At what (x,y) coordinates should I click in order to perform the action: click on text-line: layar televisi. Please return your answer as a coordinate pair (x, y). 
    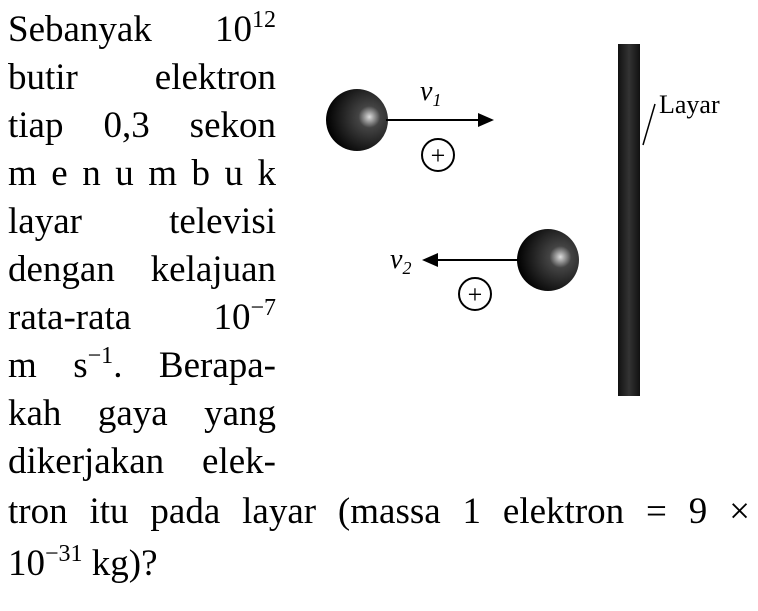
    Looking at the image, I should click on (142, 222).